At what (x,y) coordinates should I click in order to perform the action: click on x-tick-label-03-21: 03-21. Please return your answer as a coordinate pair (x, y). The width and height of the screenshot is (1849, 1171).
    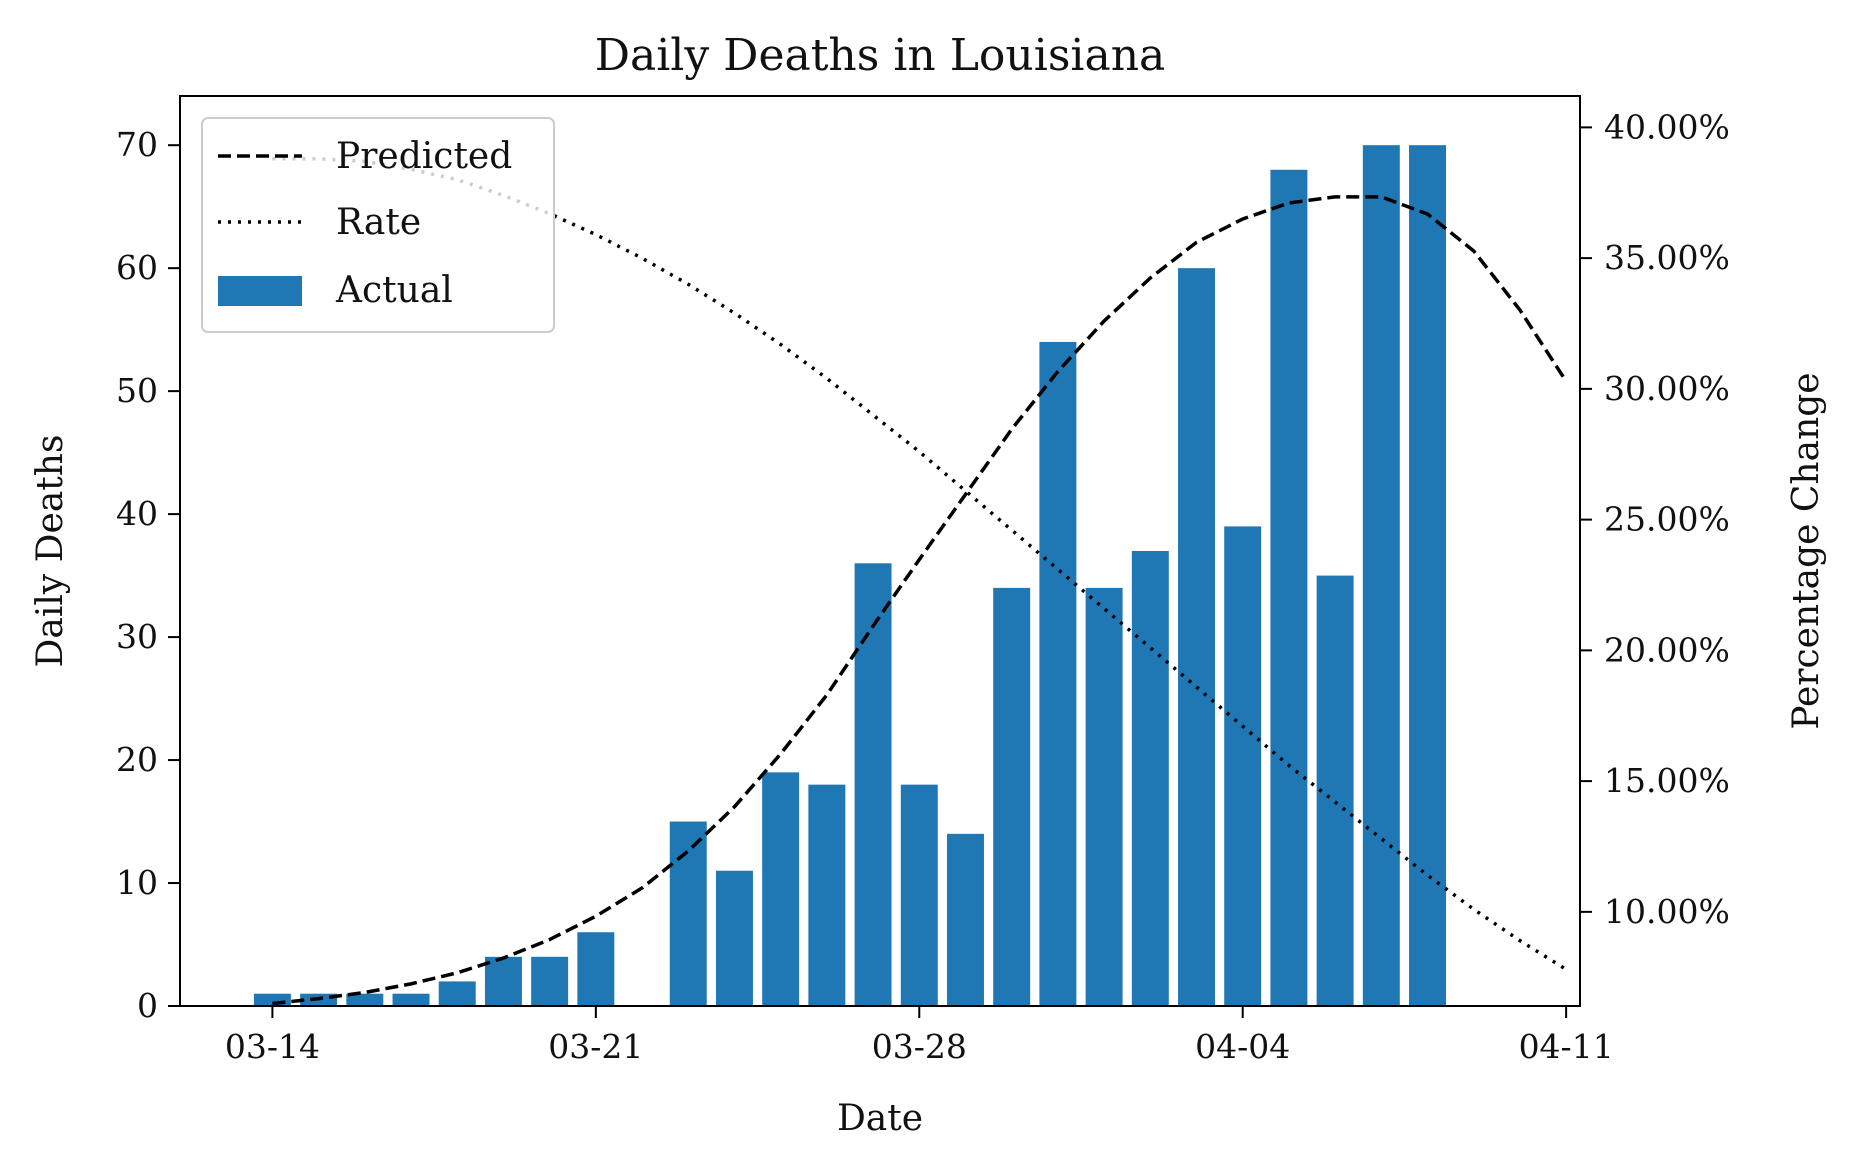
    Looking at the image, I should click on (595, 1046).